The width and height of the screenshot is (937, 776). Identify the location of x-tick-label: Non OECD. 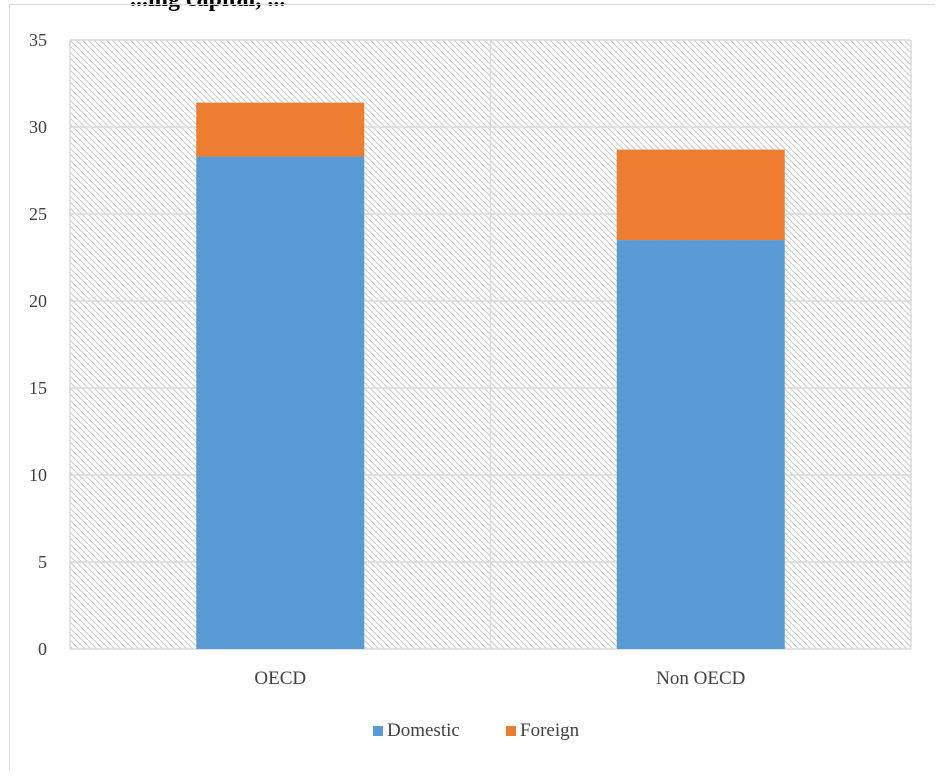
(700, 678).